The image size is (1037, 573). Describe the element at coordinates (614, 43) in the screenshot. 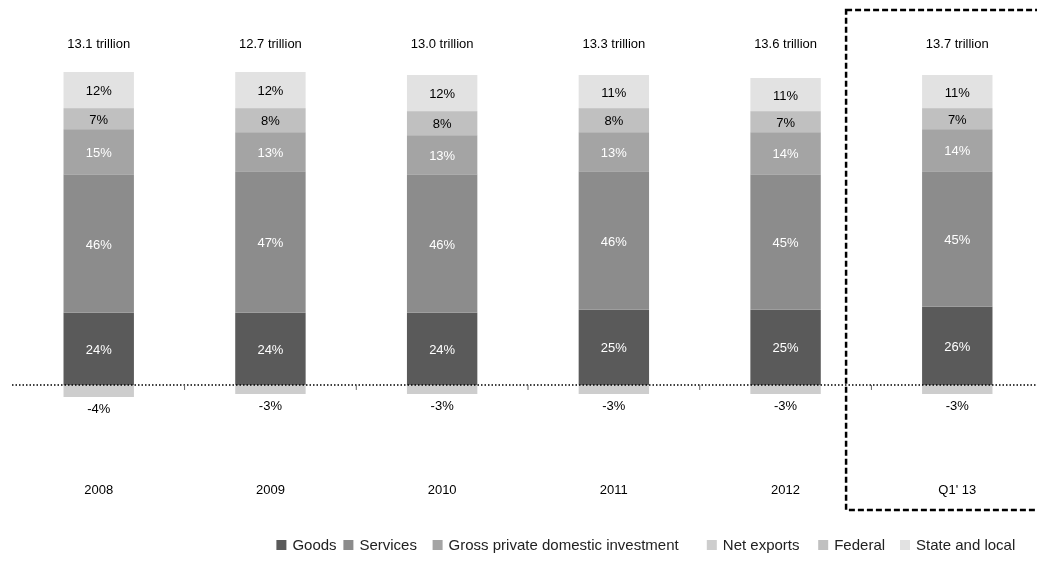

I see `text: 13.3 trillion` at that location.